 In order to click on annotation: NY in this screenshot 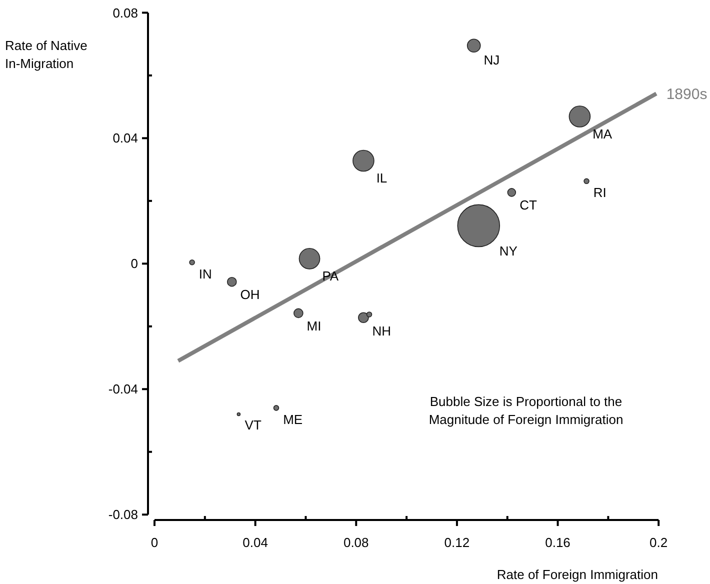, I will do `click(508, 250)`.